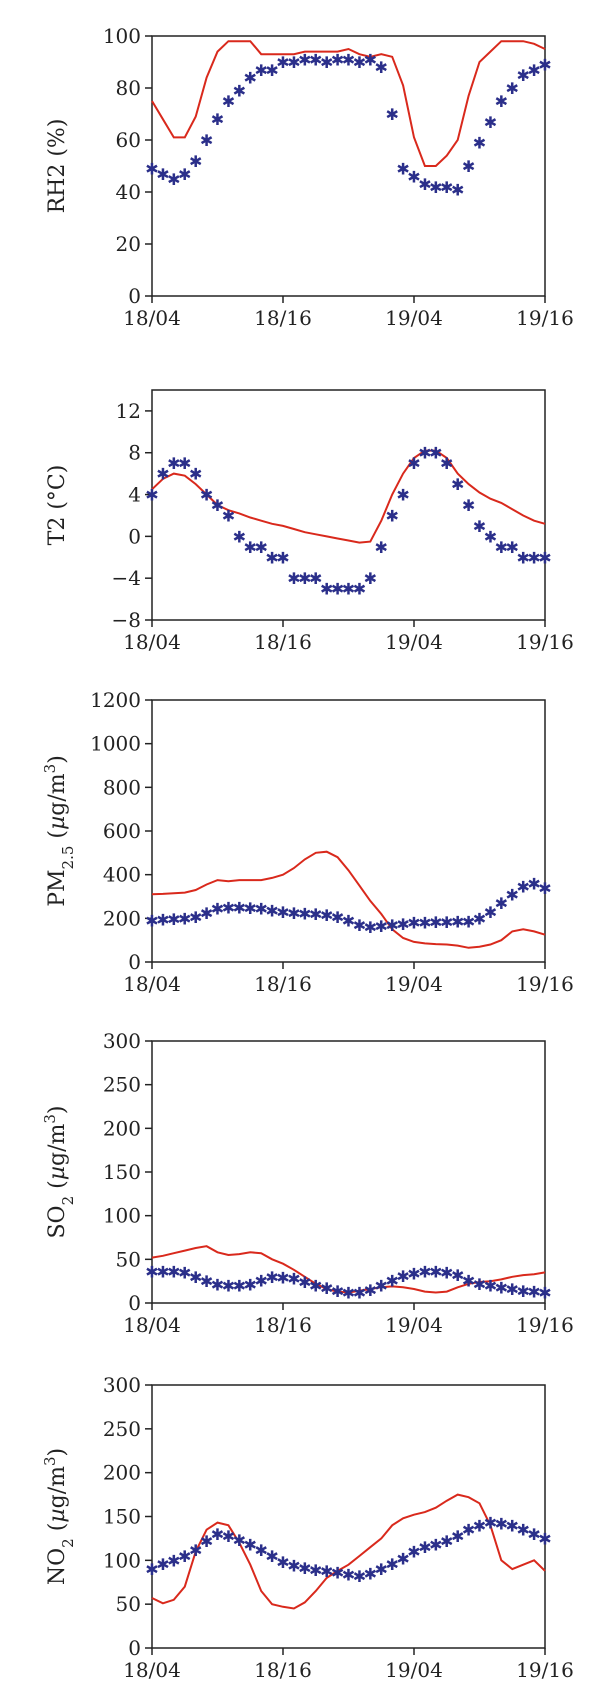 This screenshot has width=600, height=1703. Describe the element at coordinates (122, 1041) in the screenshot. I see `y-tick-label: 300` at that location.